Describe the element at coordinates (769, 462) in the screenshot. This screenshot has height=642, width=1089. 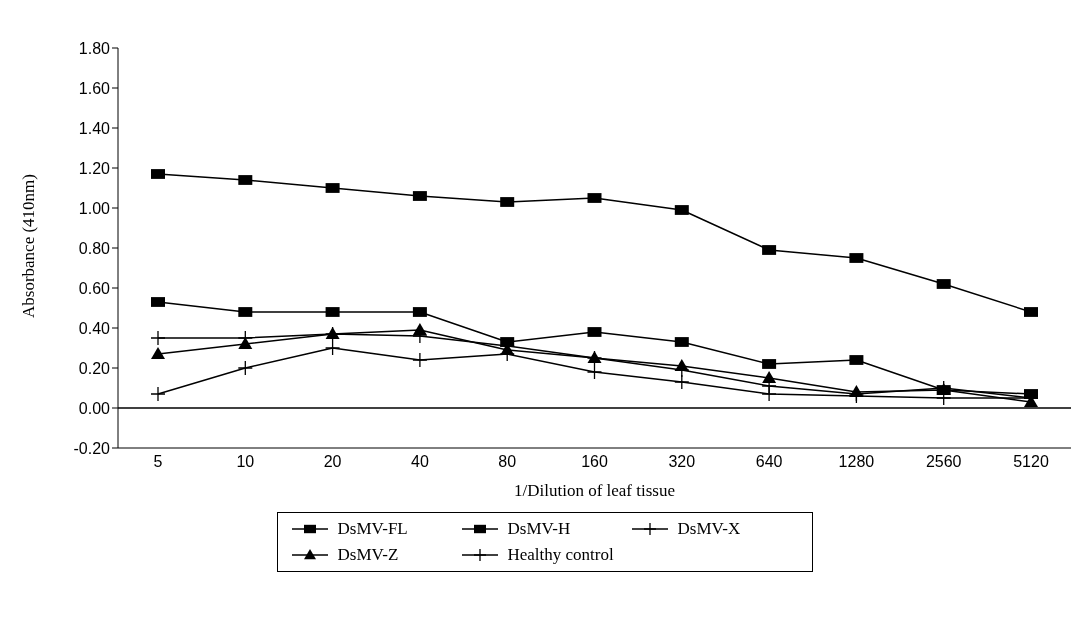
I see `x-tick-label: 640` at that location.